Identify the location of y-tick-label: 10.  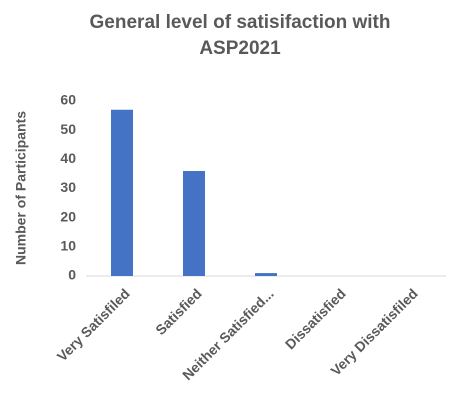
(68, 246).